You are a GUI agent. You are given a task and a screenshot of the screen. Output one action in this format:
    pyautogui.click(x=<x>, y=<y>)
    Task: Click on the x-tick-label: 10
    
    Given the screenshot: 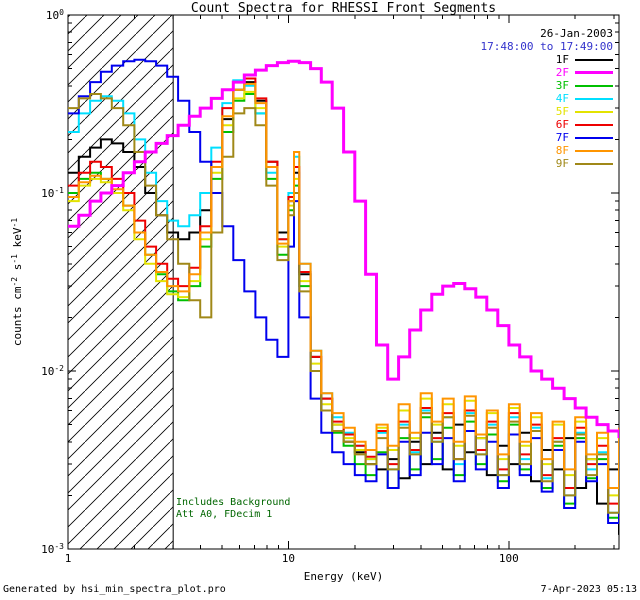 What is the action you would take?
    pyautogui.click(x=288, y=558)
    